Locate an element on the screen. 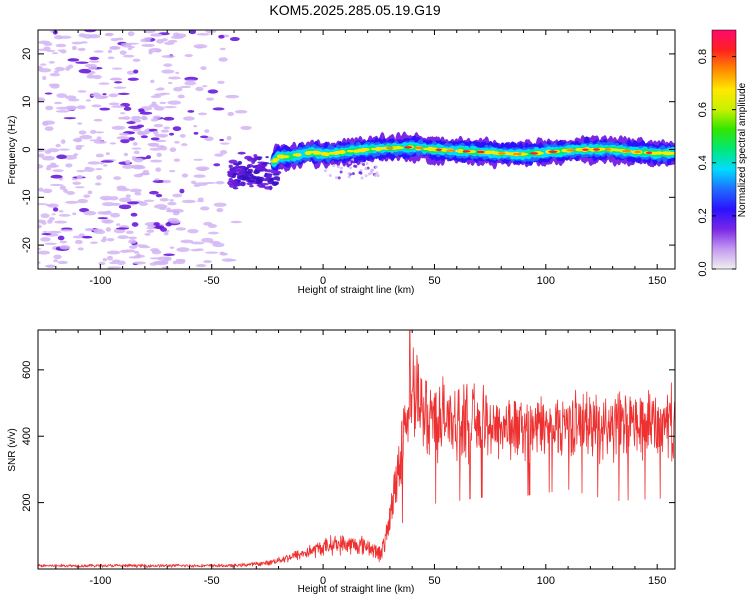  colorbar-label: Normalized spectral amplitude is located at coordinates (742, 149).